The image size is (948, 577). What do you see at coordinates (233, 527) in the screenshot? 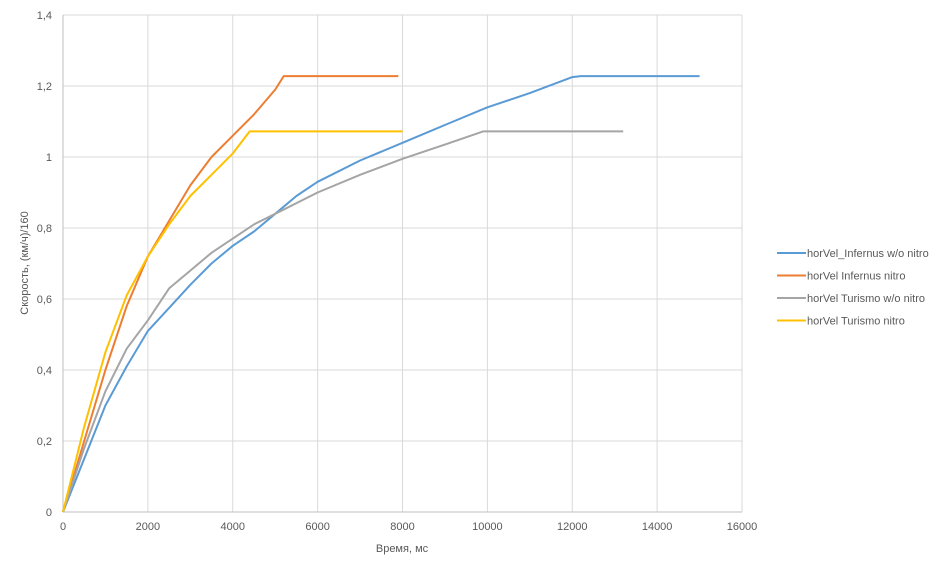
I see `x-tick-label: 4000` at bounding box center [233, 527].